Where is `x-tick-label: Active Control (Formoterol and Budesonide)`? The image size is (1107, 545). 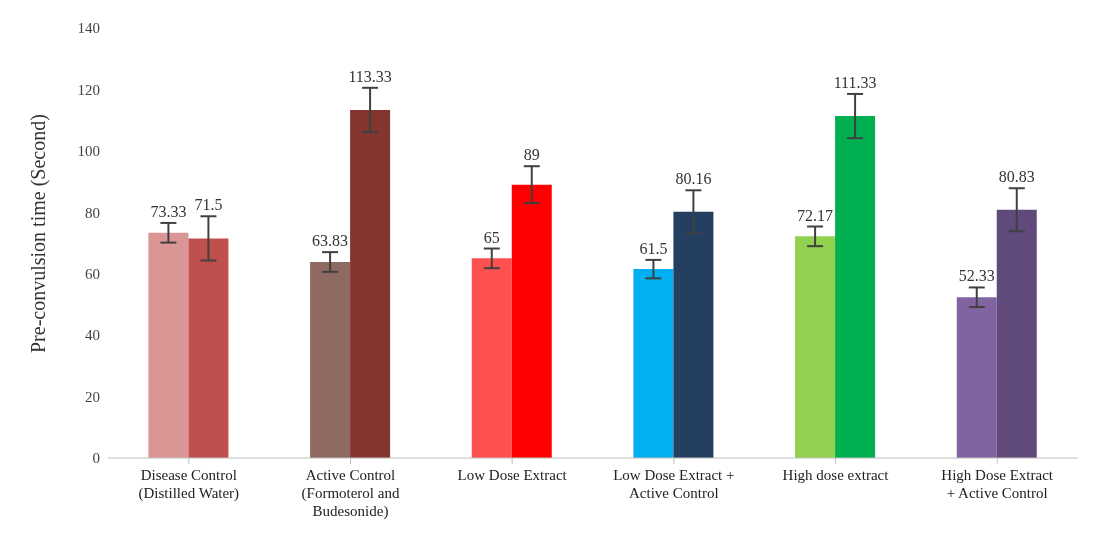
x-tick-label: Active Control (Formoterol and Budesonide) is located at coordinates (350, 493).